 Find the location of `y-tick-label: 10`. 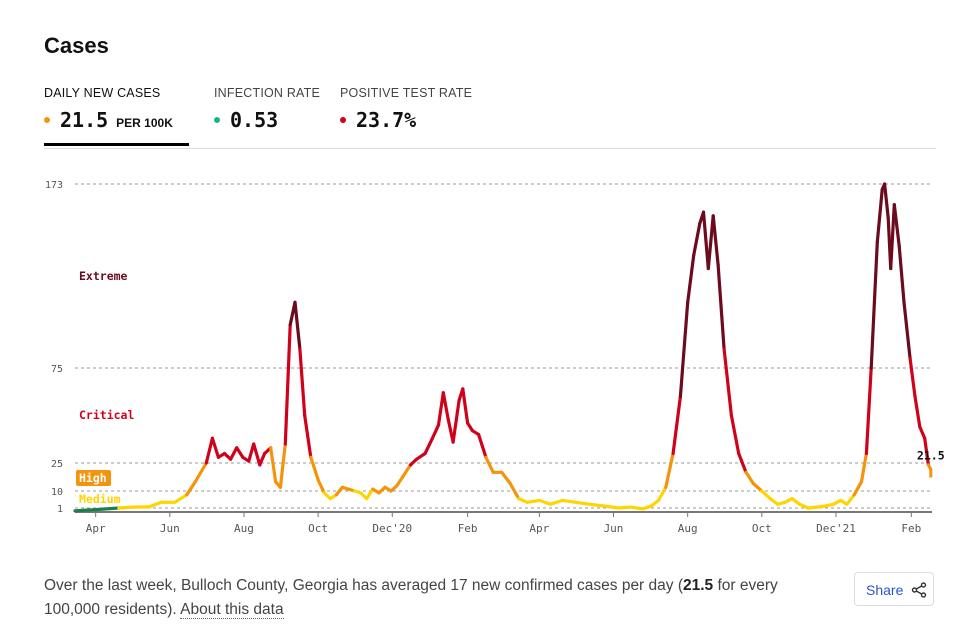

y-tick-label: 10 is located at coordinates (57, 492).